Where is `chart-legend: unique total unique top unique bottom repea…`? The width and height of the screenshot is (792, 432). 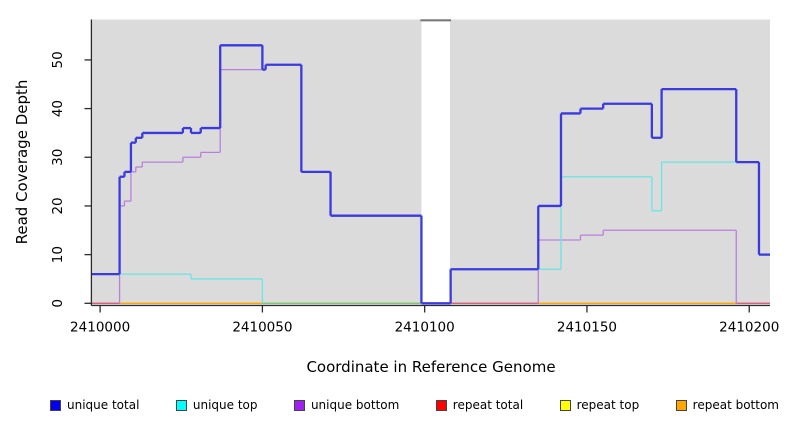 chart-legend: unique total unique top unique bottom repea… is located at coordinates (414, 405).